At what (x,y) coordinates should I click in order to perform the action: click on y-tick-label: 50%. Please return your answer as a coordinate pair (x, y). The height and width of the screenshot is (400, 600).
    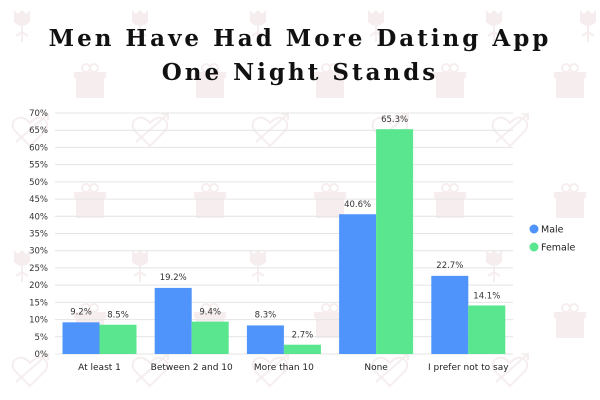
    Looking at the image, I should click on (38, 183).